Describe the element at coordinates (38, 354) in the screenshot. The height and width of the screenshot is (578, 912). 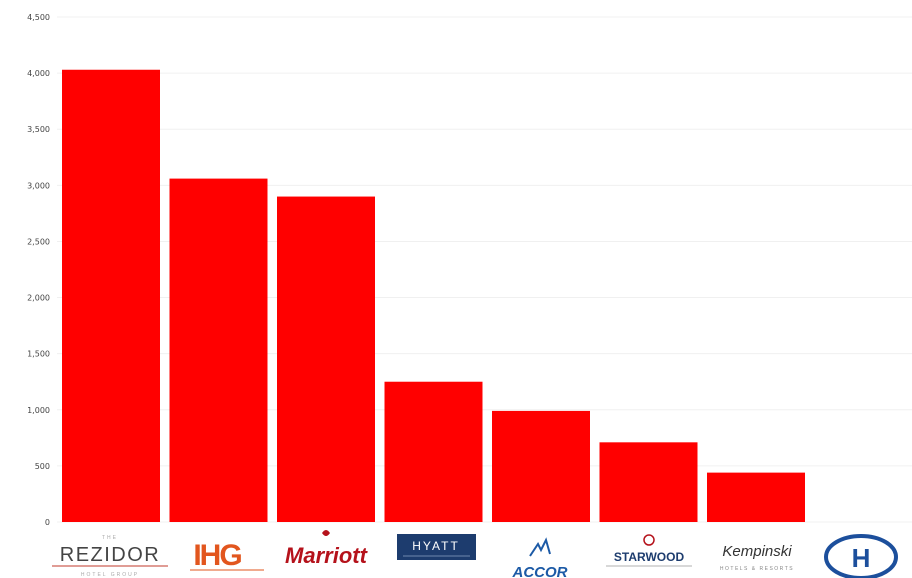
I see `y-tick-label: 1,500` at that location.